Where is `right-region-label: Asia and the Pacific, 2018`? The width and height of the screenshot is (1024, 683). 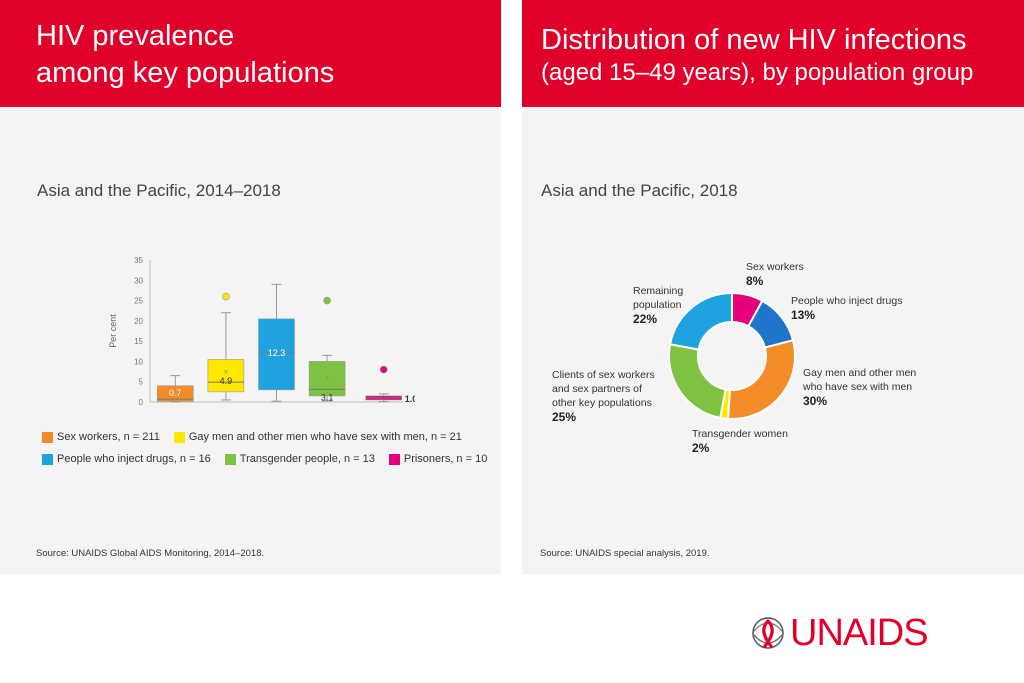 right-region-label: Asia and the Pacific, 2018 is located at coordinates (639, 190).